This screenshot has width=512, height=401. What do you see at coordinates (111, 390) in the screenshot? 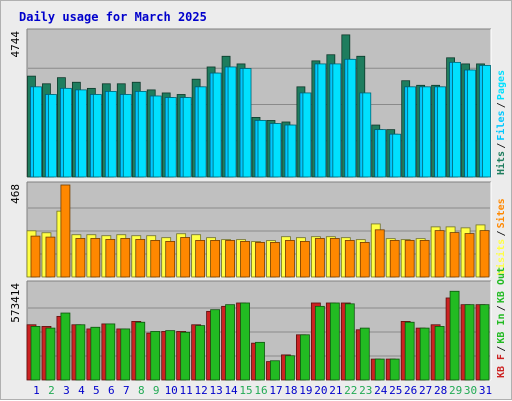
I see `x-tick-label-day-6: 6` at bounding box center [111, 390].